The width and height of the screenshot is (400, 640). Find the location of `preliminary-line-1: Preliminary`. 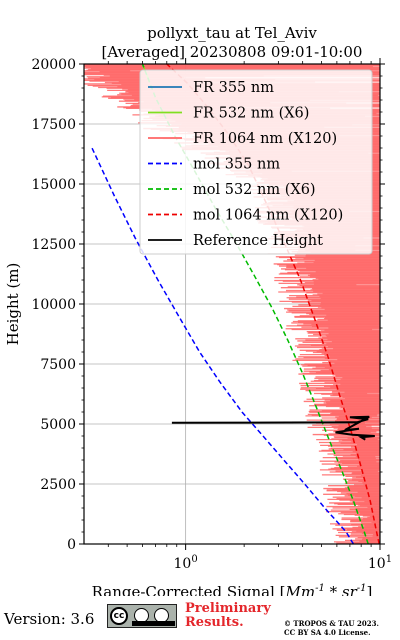

preliminary-line-1: Preliminary is located at coordinates (228, 608).